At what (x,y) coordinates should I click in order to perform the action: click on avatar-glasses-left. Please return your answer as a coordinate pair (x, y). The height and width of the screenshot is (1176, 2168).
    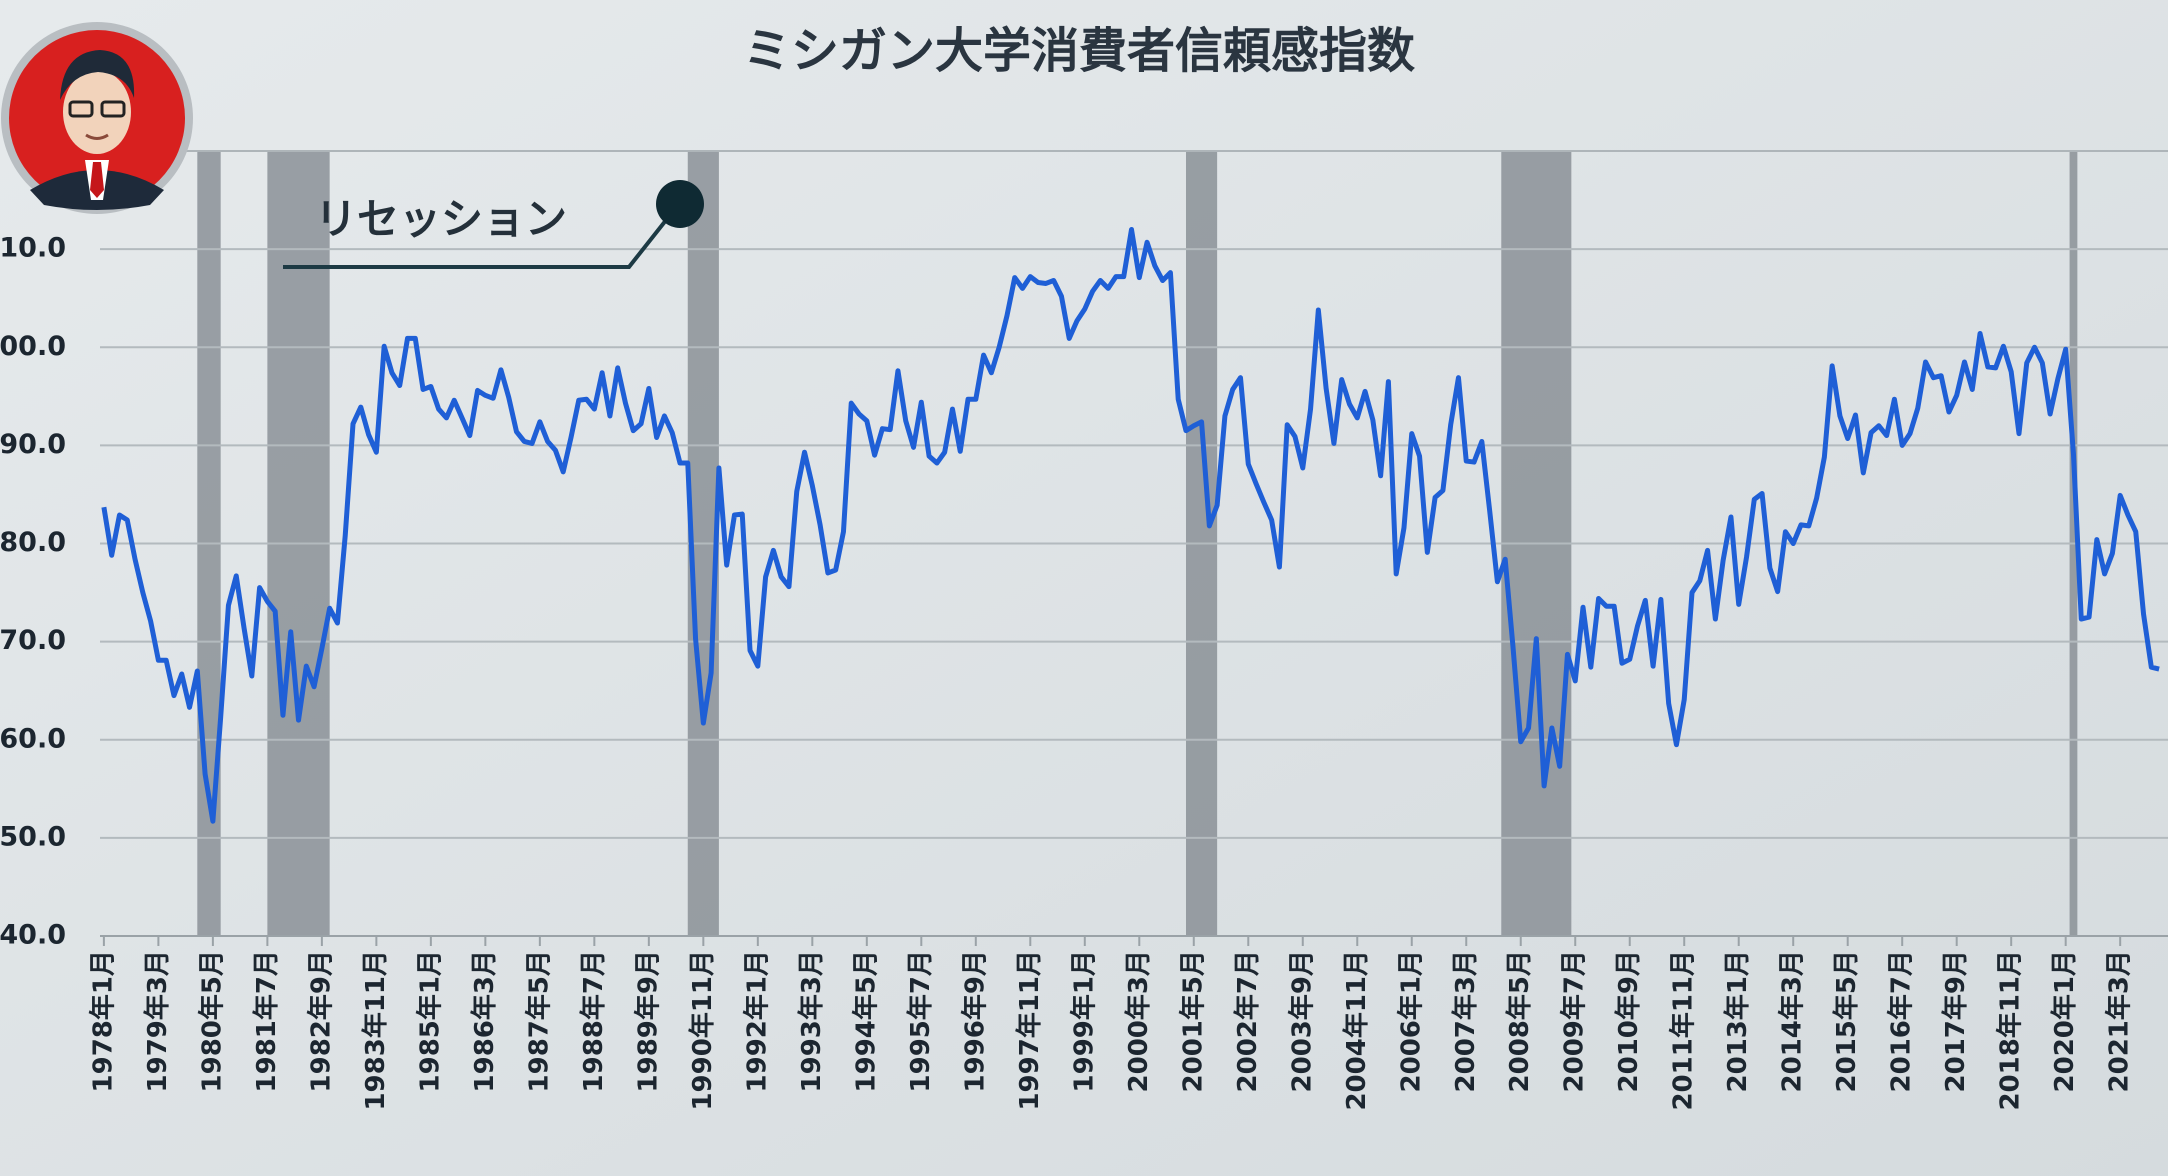
    Looking at the image, I should click on (81, 109).